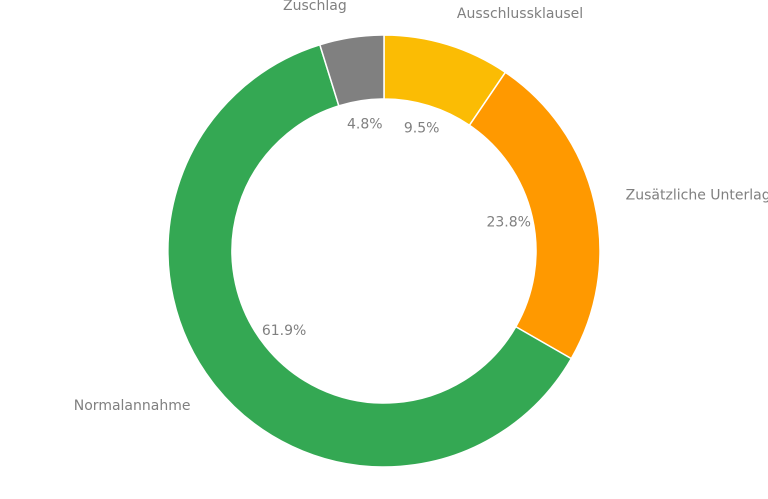 The width and height of the screenshot is (768, 499). What do you see at coordinates (422, 129) in the screenshot?
I see `percent-label-ausschlussklausel: 9.5%` at bounding box center [422, 129].